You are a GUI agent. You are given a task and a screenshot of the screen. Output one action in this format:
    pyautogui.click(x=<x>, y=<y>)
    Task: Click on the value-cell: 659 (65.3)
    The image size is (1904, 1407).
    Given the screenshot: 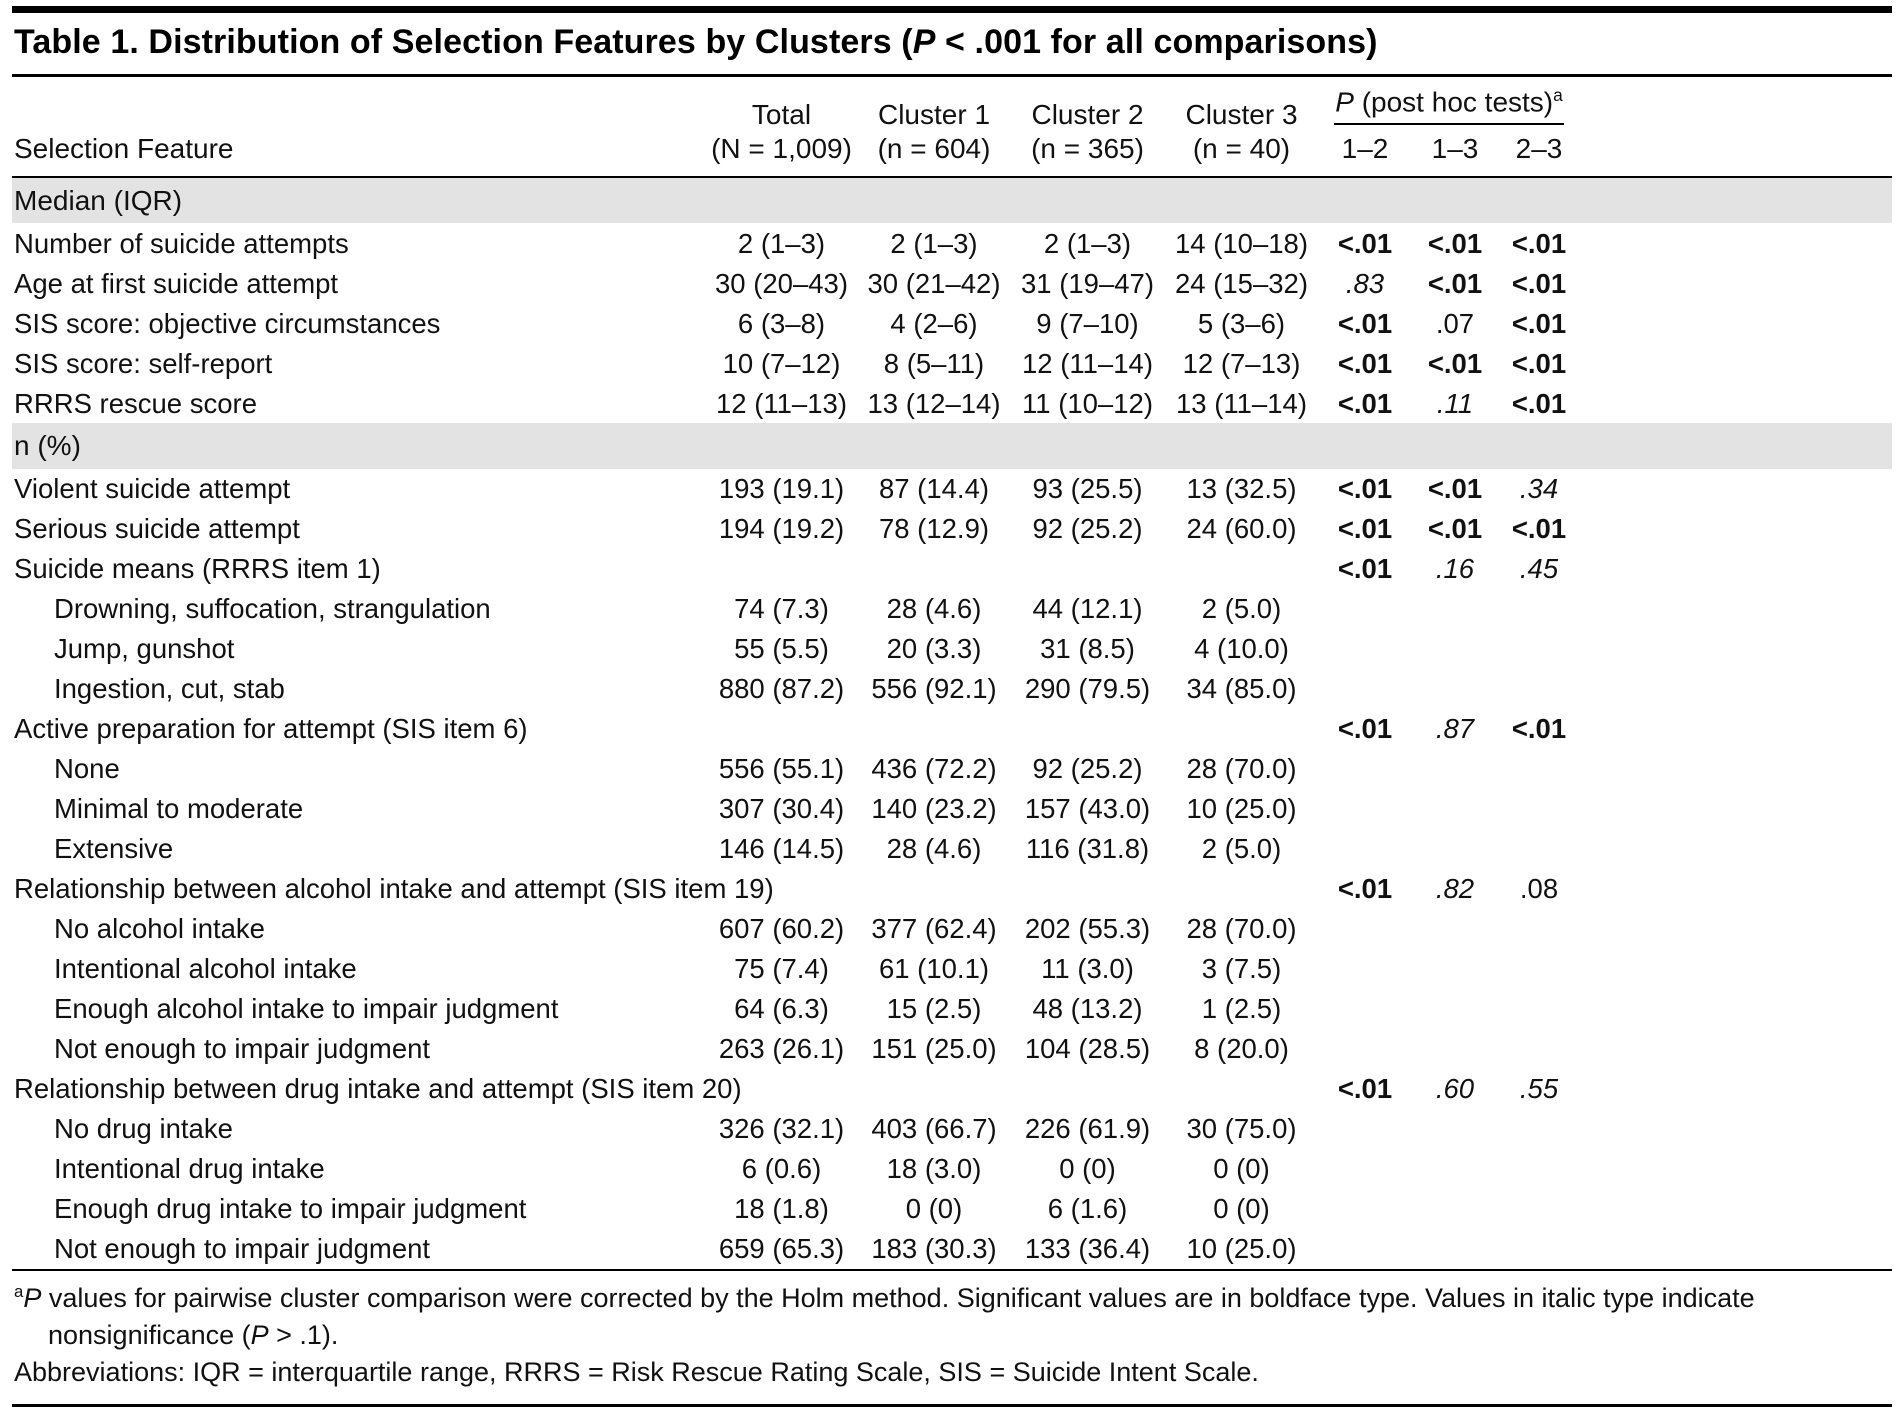 What is the action you would take?
    pyautogui.click(x=781, y=1249)
    